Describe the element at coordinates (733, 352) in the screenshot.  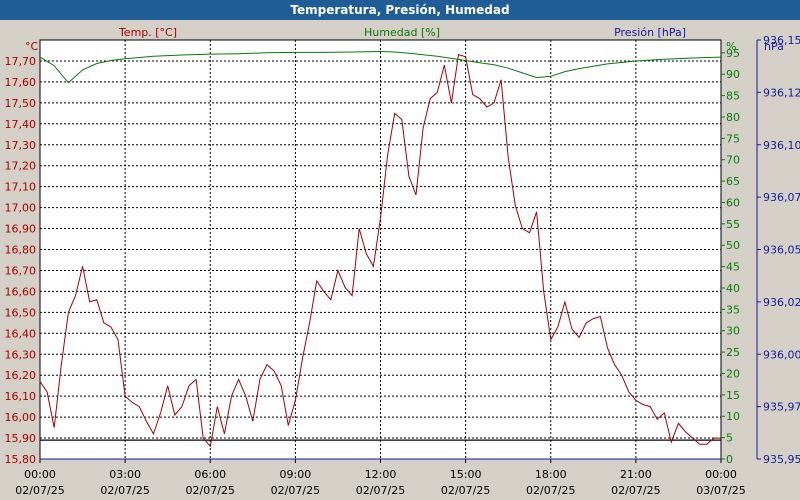
I see `humidity-tick-label: 25` at that location.